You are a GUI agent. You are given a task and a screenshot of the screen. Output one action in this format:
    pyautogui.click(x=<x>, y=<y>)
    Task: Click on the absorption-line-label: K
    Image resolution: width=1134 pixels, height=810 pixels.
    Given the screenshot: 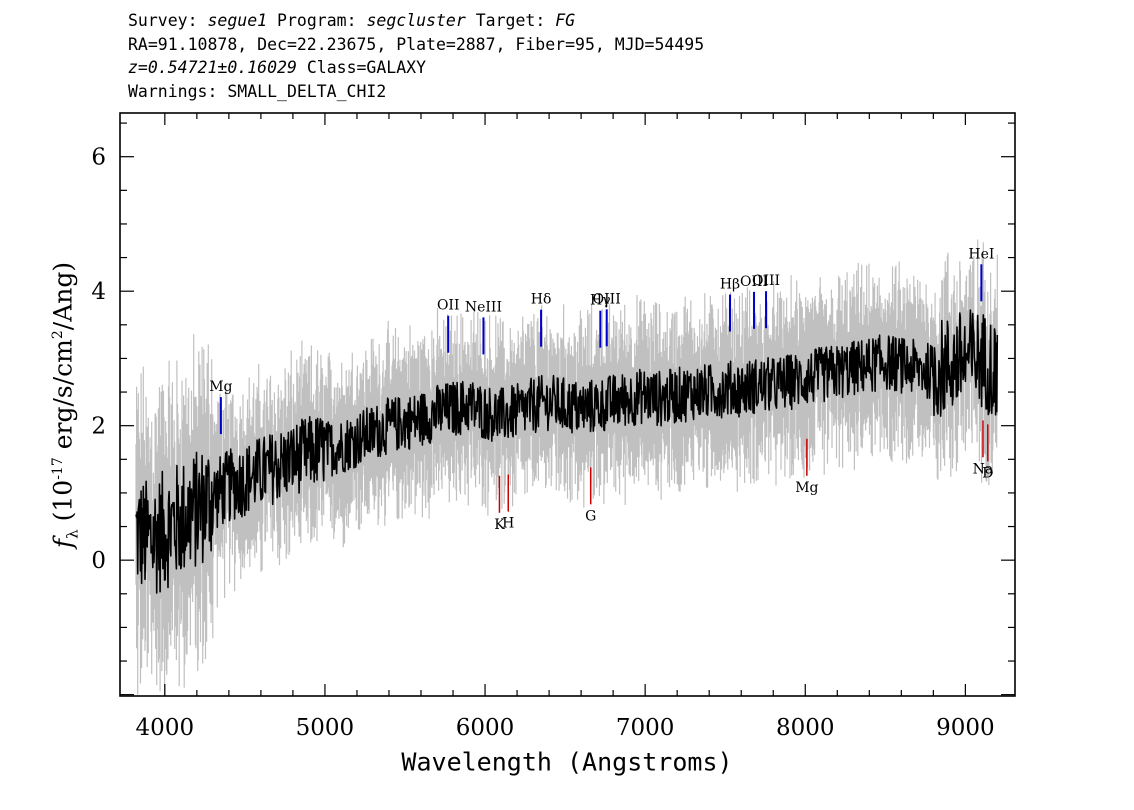 What is the action you would take?
    pyautogui.click(x=499, y=525)
    